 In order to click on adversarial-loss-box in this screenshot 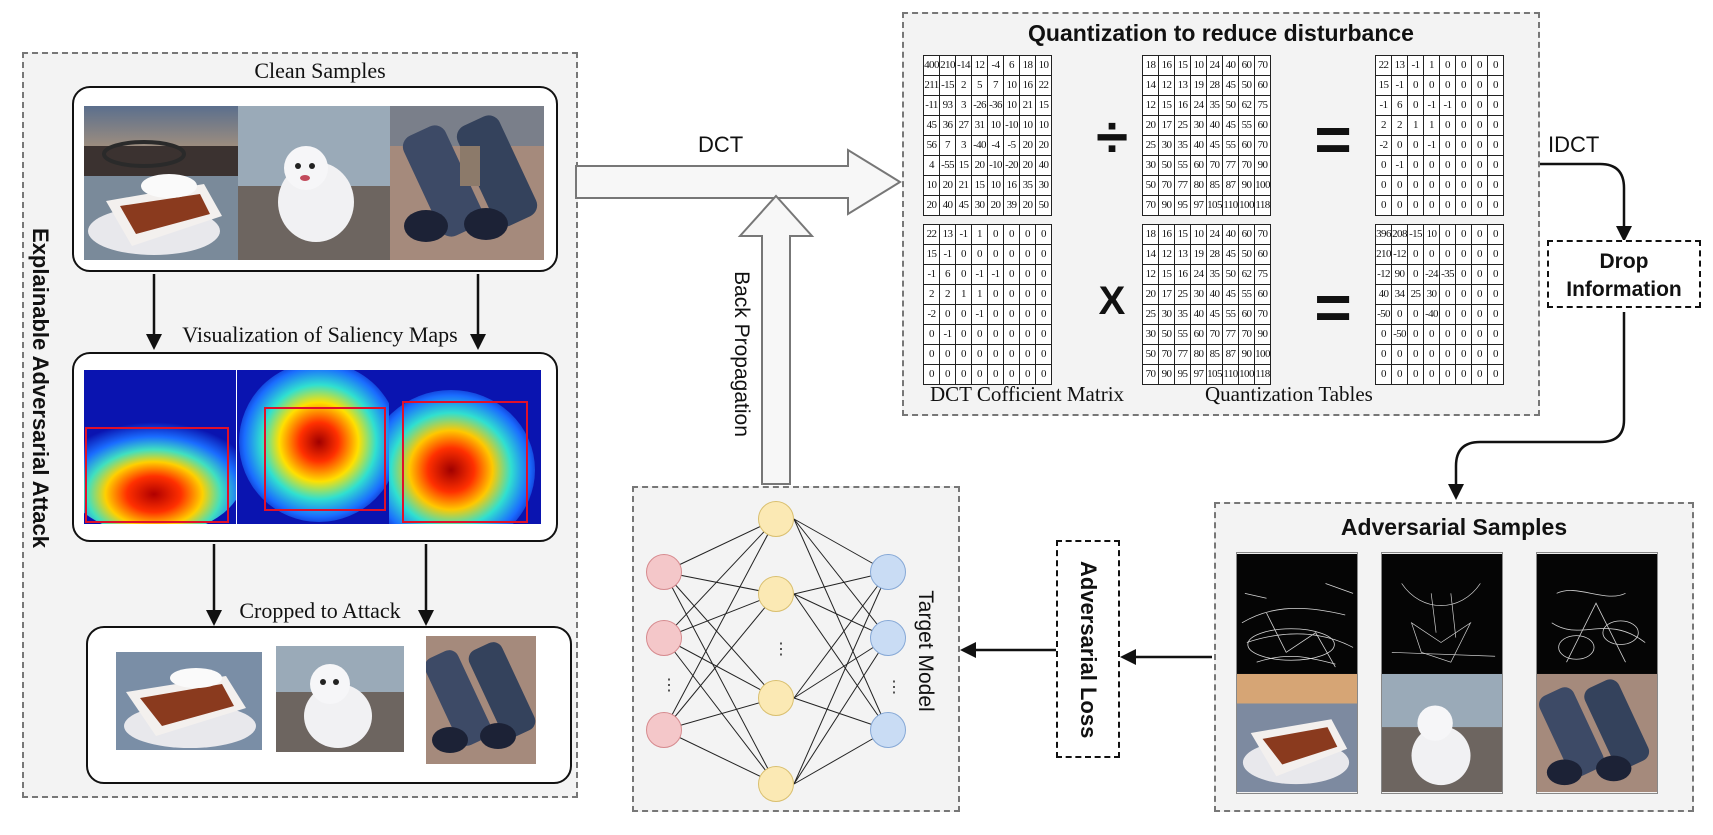, I will do `click(1088, 649)`.